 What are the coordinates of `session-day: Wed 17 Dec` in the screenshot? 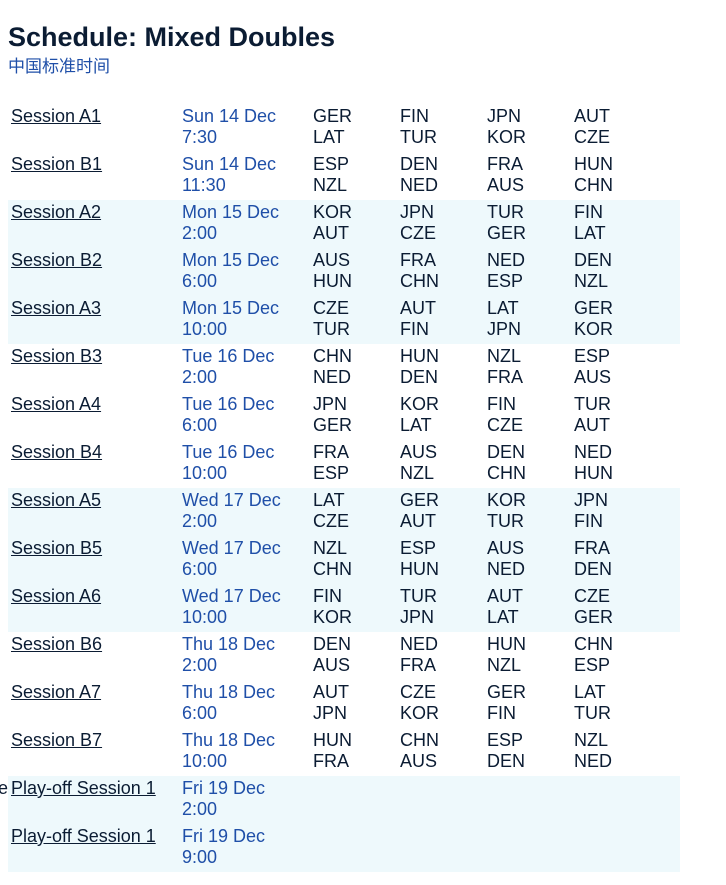 It's located at (231, 500).